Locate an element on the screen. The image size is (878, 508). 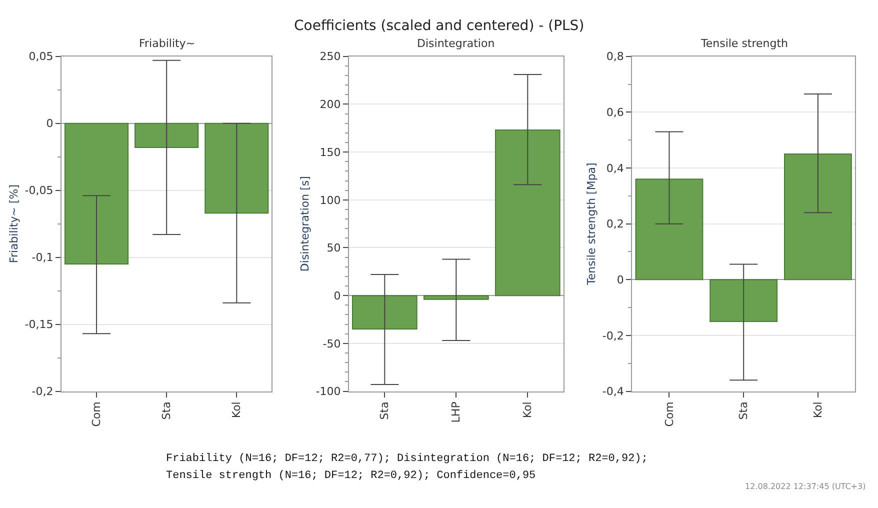
y-tick-label: 0,05 is located at coordinates (41, 57).